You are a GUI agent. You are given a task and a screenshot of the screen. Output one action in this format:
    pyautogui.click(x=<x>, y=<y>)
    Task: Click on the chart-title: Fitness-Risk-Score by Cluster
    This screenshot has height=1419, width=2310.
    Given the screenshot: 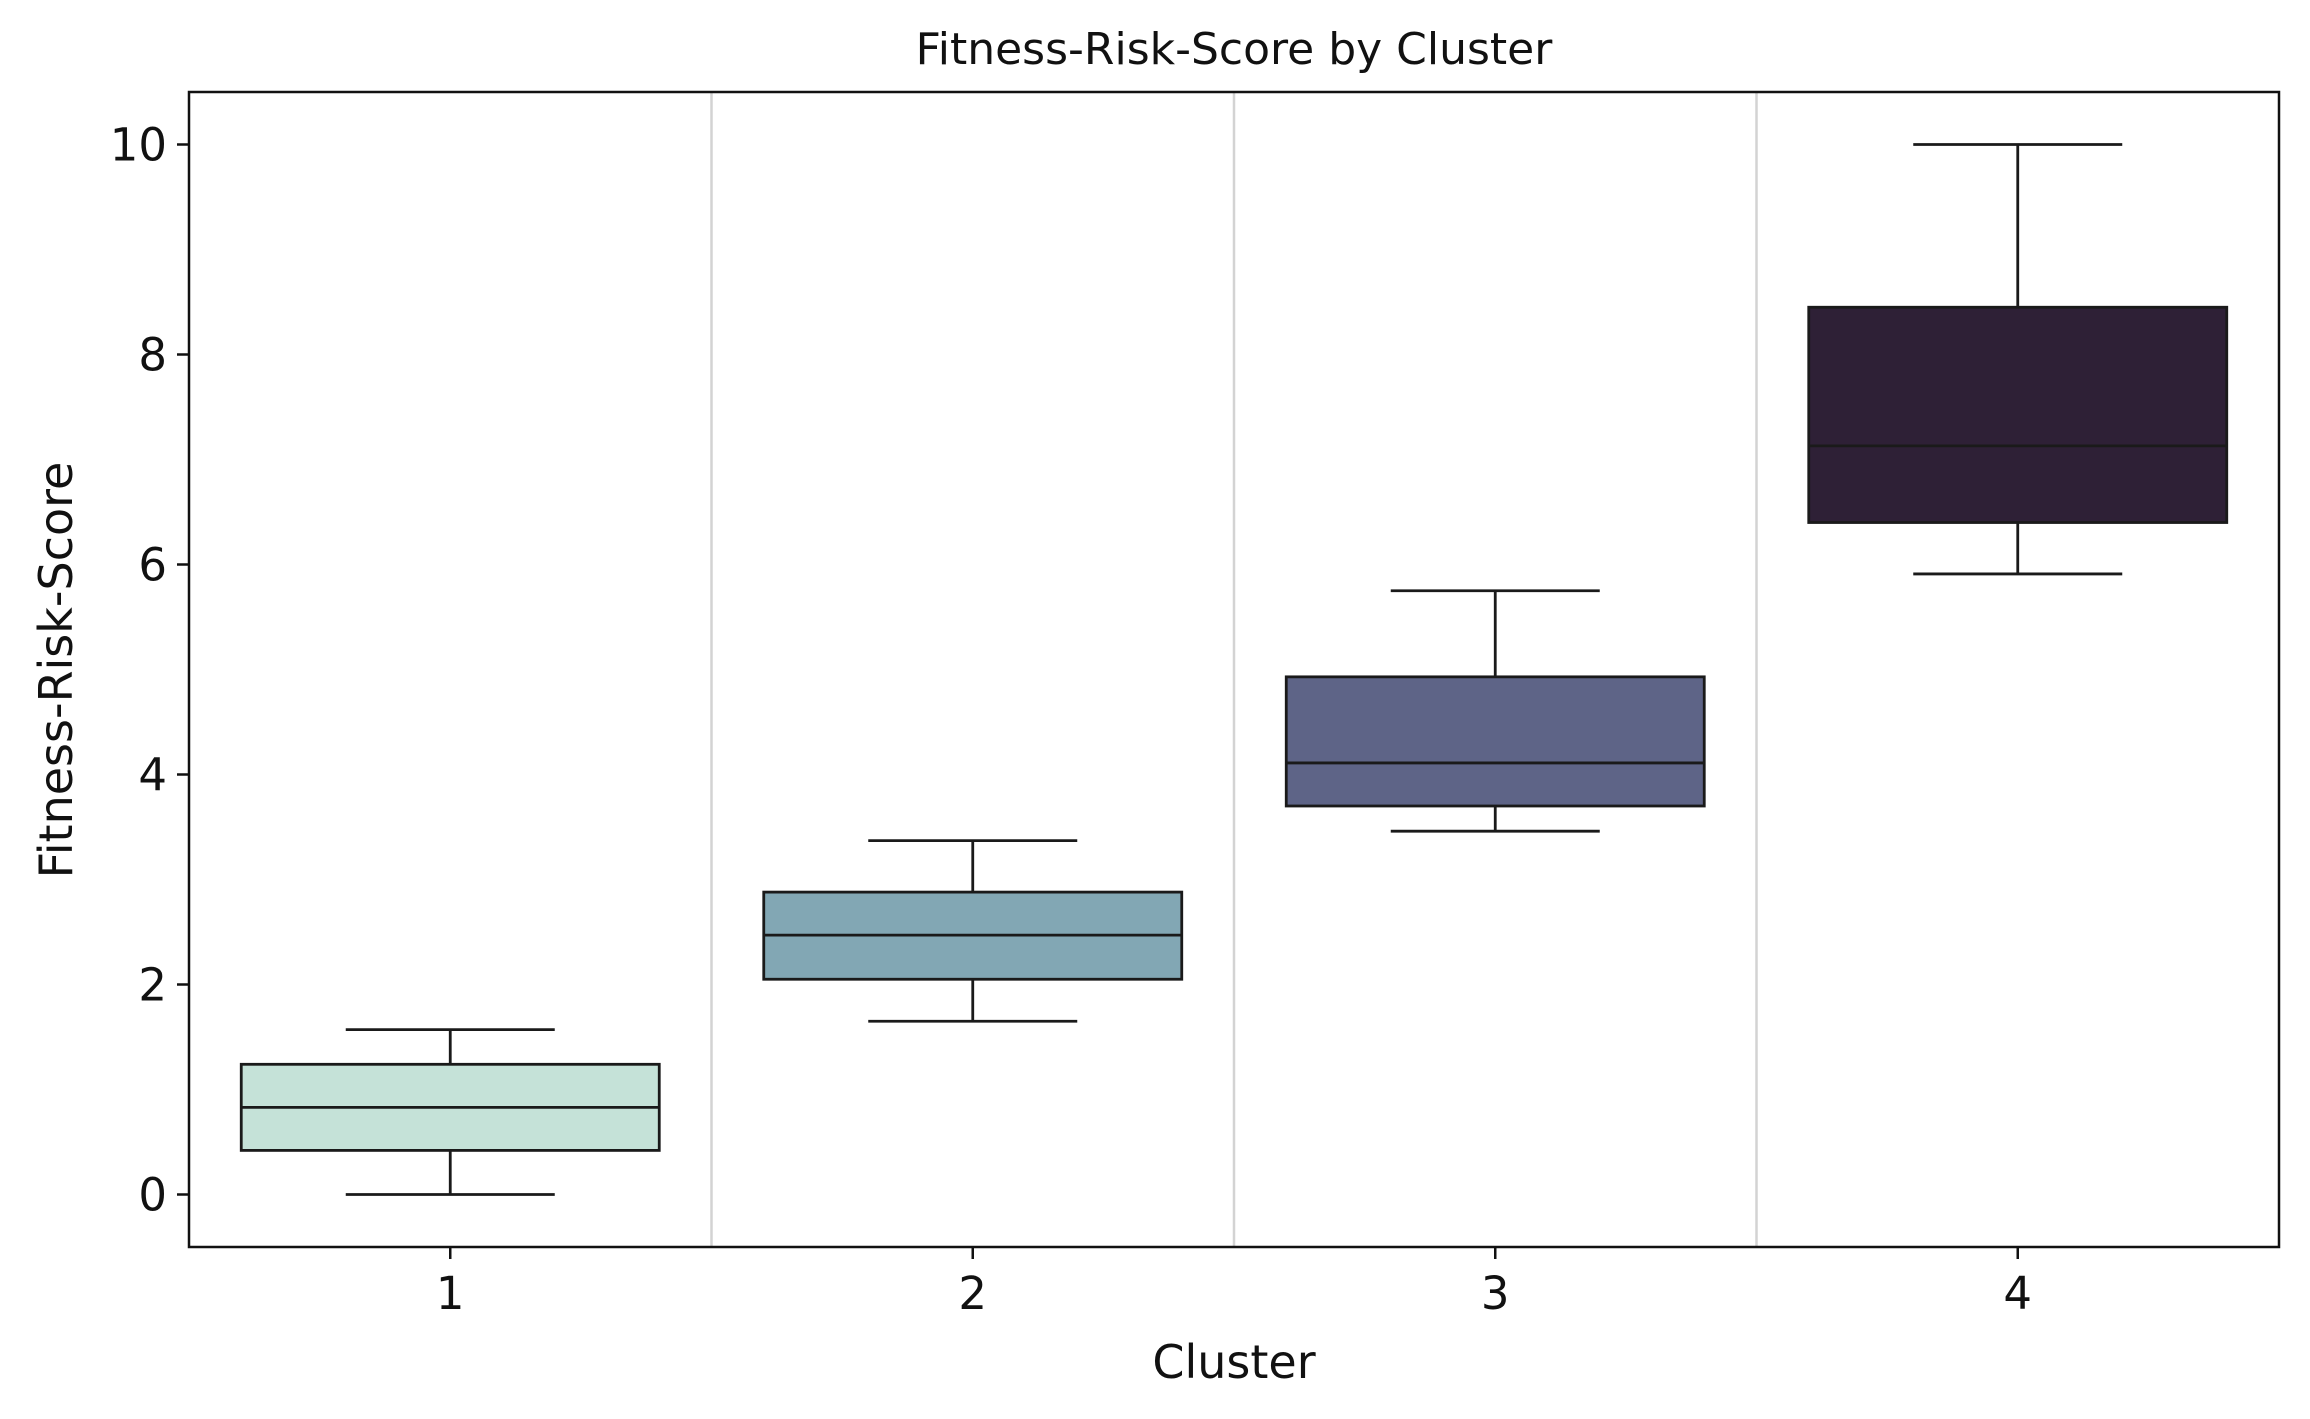 What is the action you would take?
    pyautogui.click(x=1235, y=49)
    